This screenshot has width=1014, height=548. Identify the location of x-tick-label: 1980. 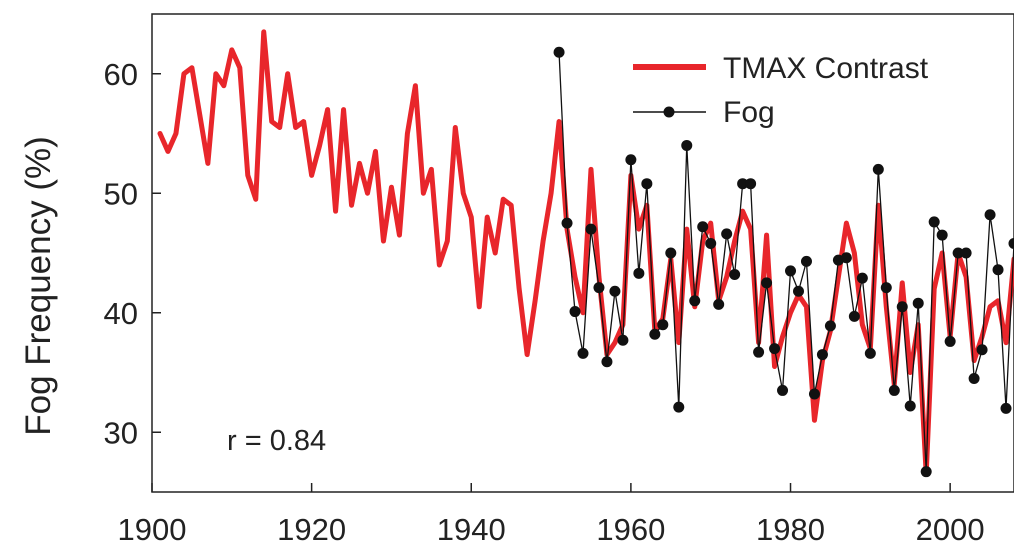
(790, 529).